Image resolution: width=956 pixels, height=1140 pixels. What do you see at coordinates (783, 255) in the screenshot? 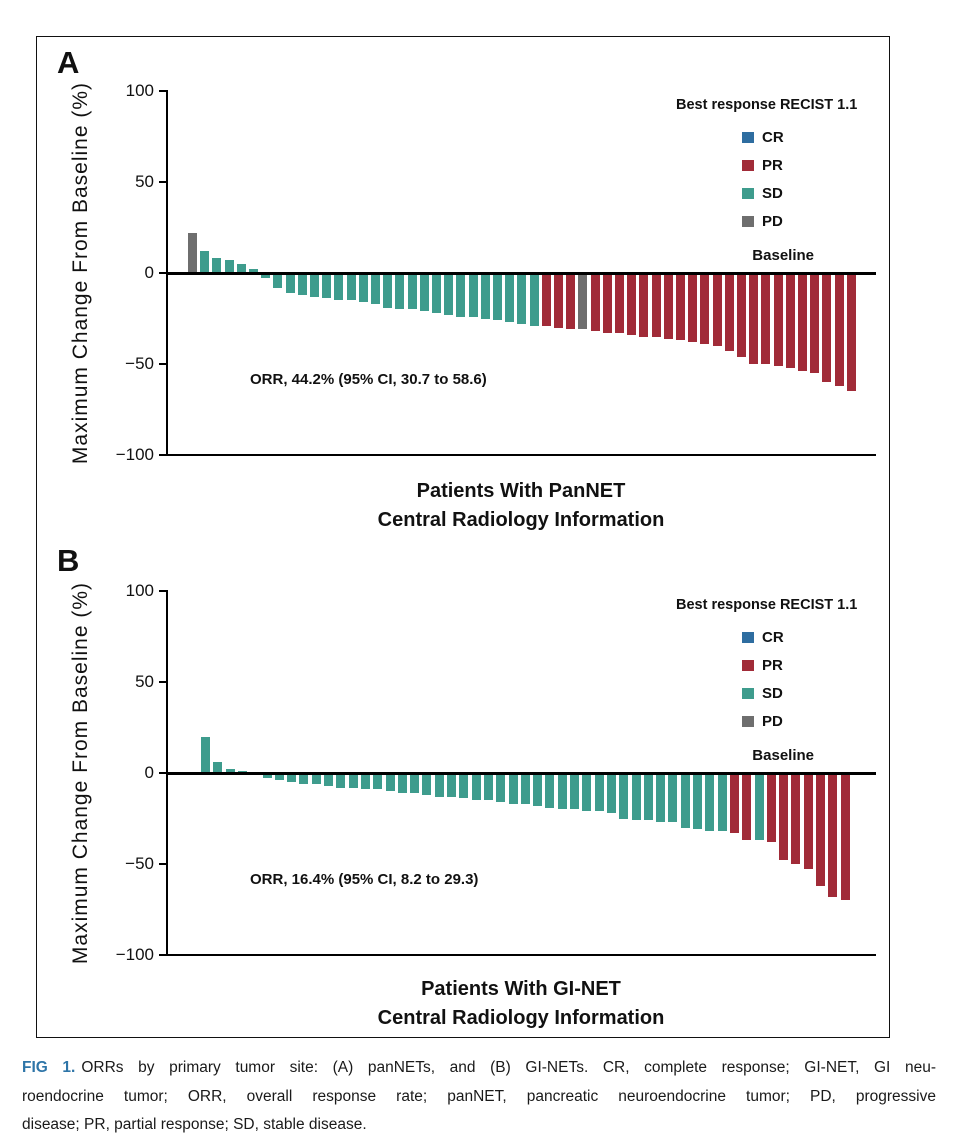
I see `panel-a-baseline-label: Baseline` at bounding box center [783, 255].